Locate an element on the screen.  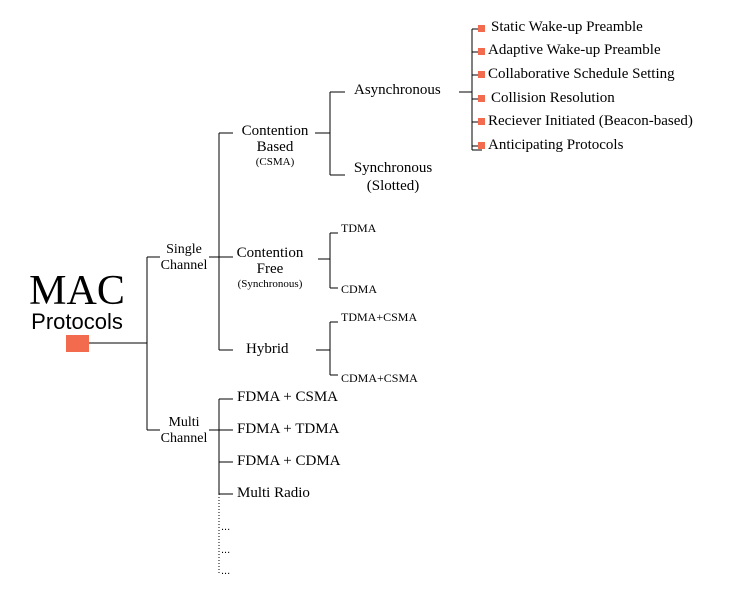
asynchronous-label: Asynchronous is located at coordinates (397, 90).